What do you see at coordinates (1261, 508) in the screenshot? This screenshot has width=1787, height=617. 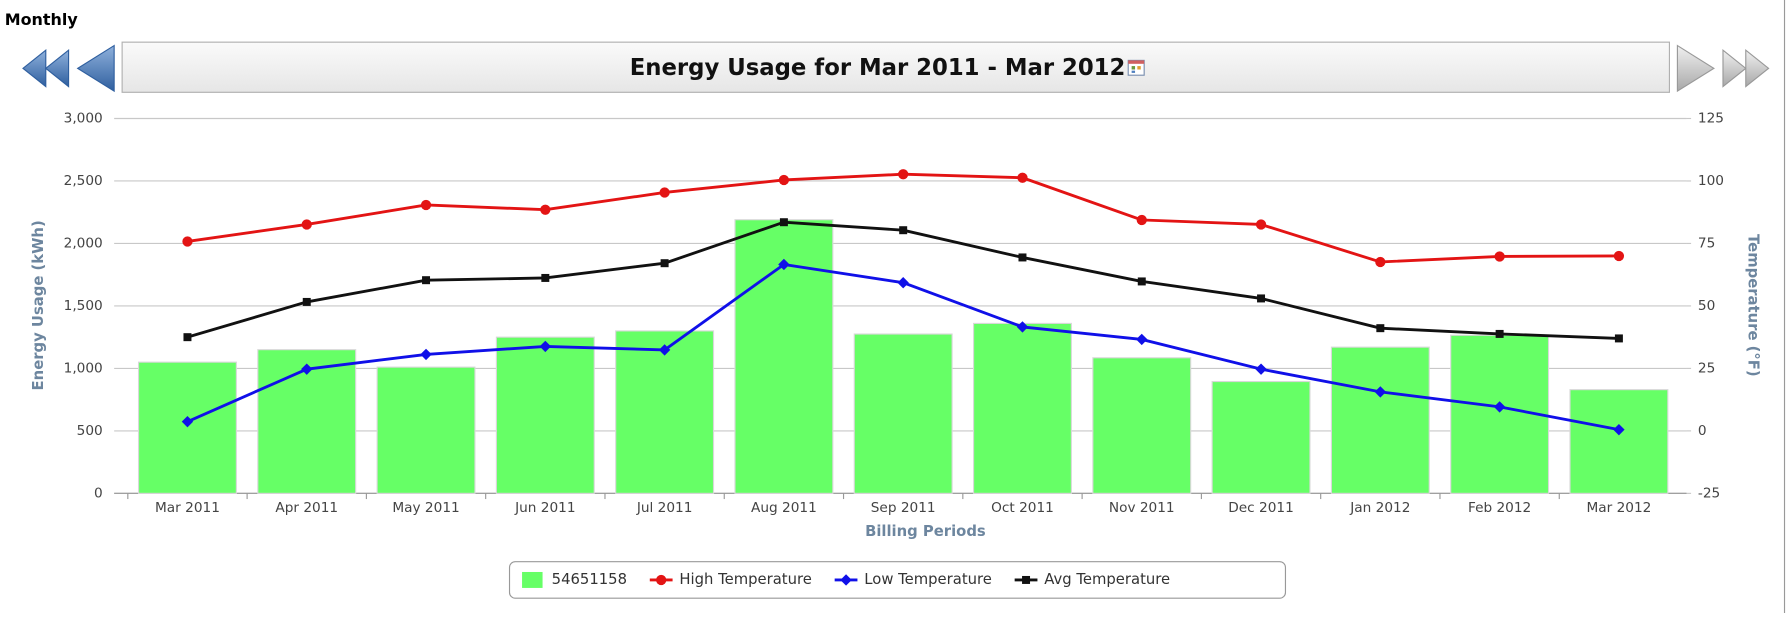 I see `x-tick-label: Dec 2011` at bounding box center [1261, 508].